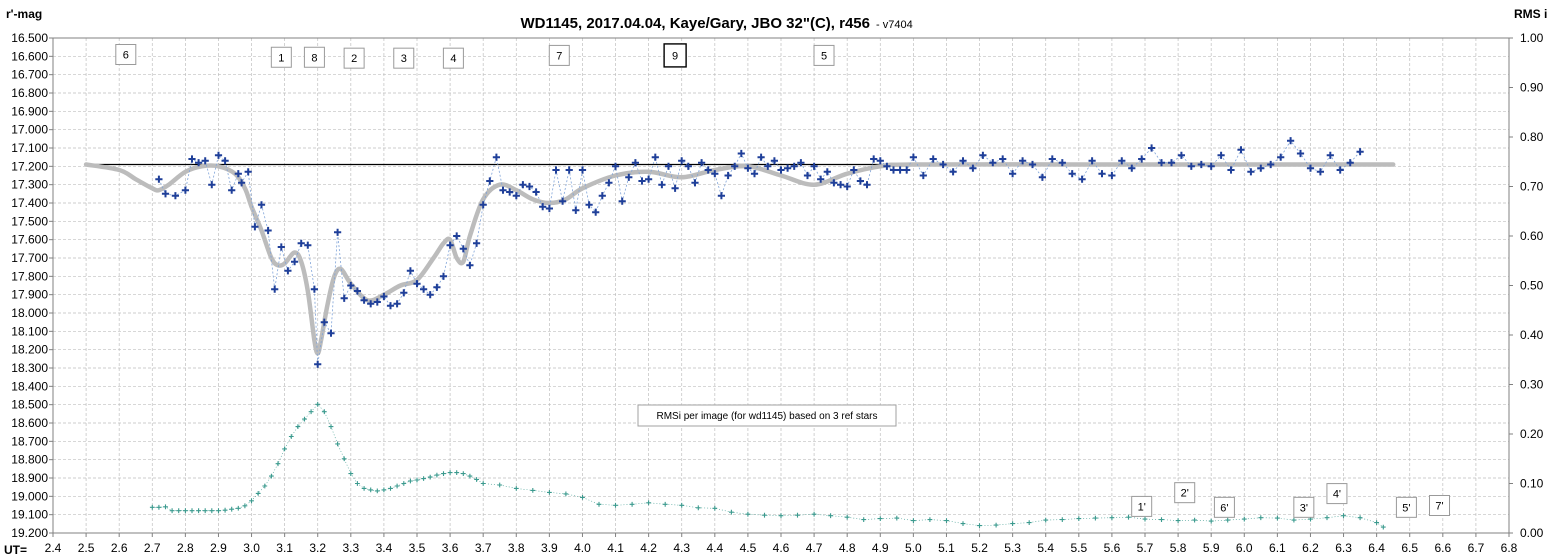  What do you see at coordinates (1012, 548) in the screenshot?
I see `x-tick-label: 5.3` at bounding box center [1012, 548].